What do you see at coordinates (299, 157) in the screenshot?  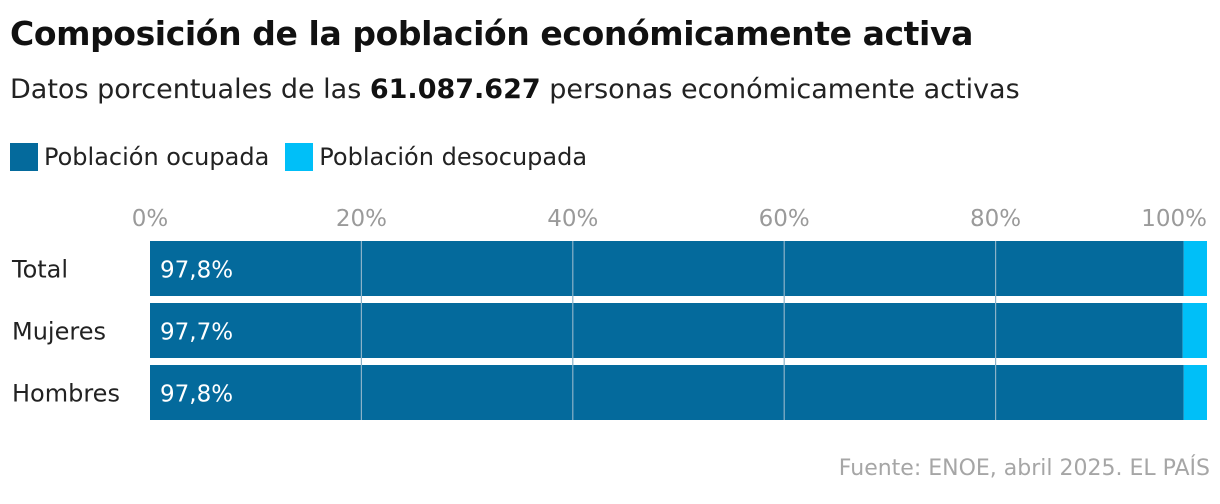 I see `legend-swatch-desocupada` at bounding box center [299, 157].